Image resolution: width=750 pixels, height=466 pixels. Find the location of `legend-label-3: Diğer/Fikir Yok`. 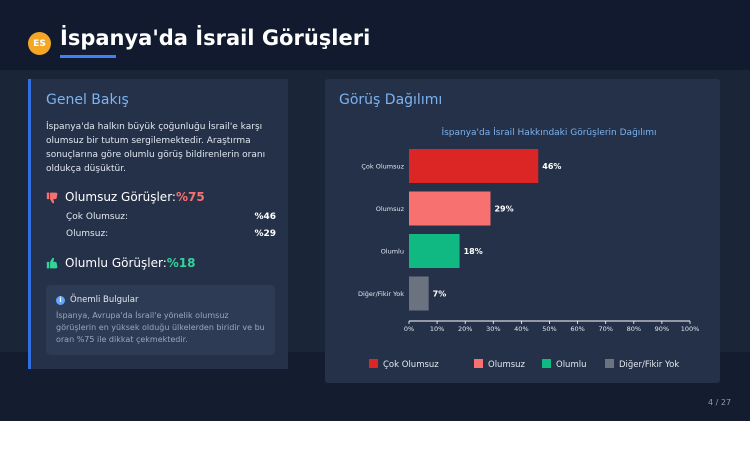

legend-label-3: Diğer/Fikir Yok is located at coordinates (649, 365).